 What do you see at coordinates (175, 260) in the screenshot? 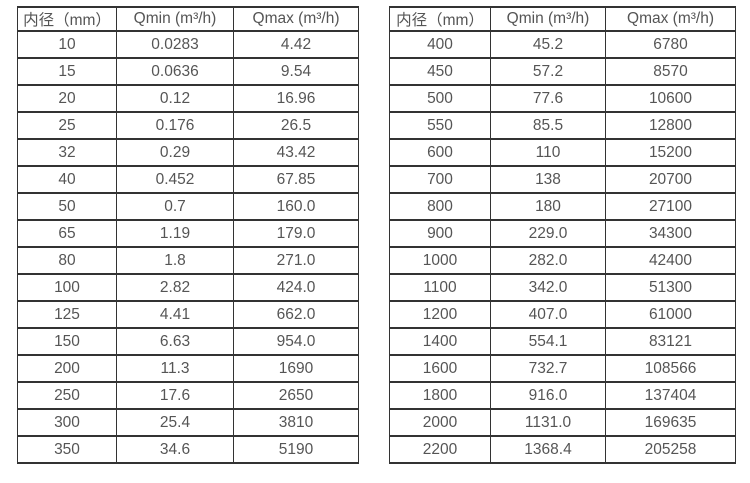
I see `table-cell: 1.8` at bounding box center [175, 260].